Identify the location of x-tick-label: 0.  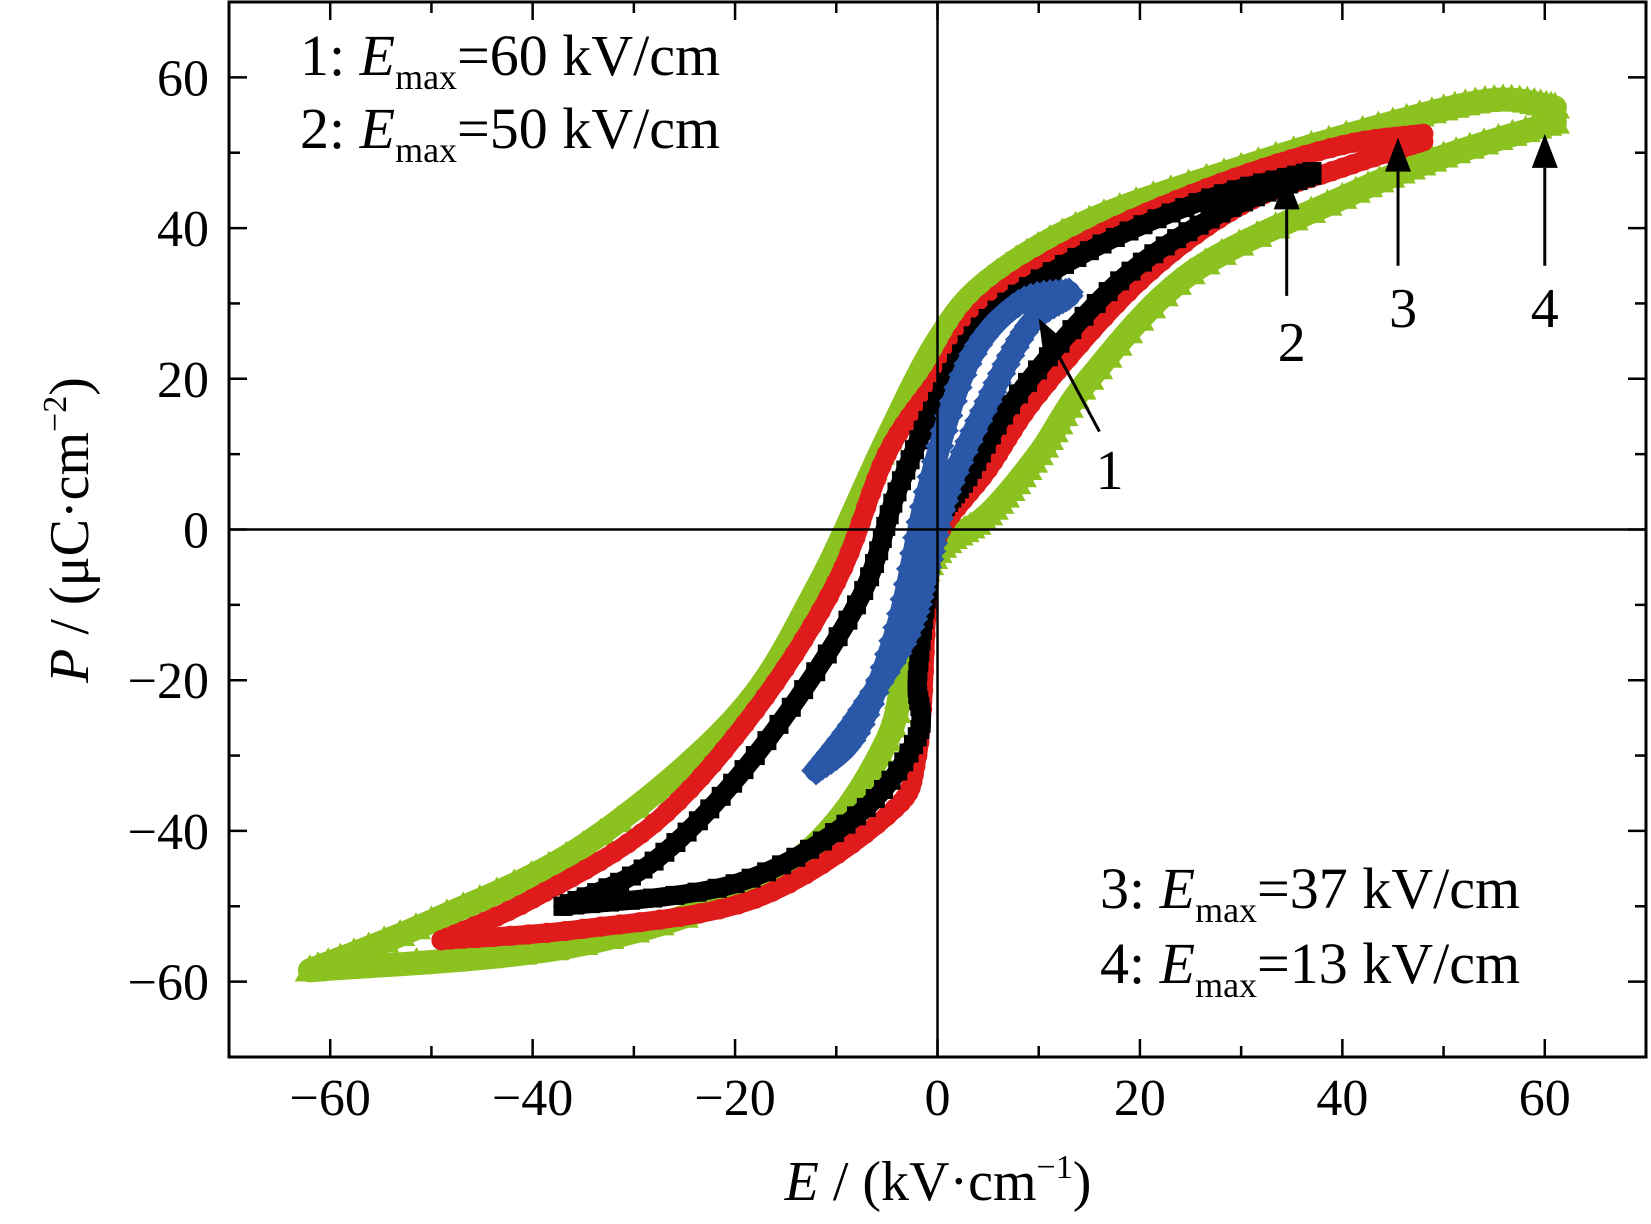
(938, 1098).